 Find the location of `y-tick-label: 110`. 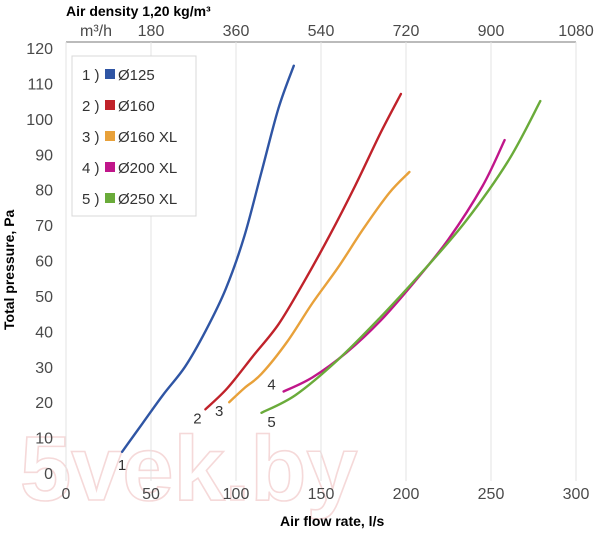

y-tick-label: 110 is located at coordinates (40, 84).